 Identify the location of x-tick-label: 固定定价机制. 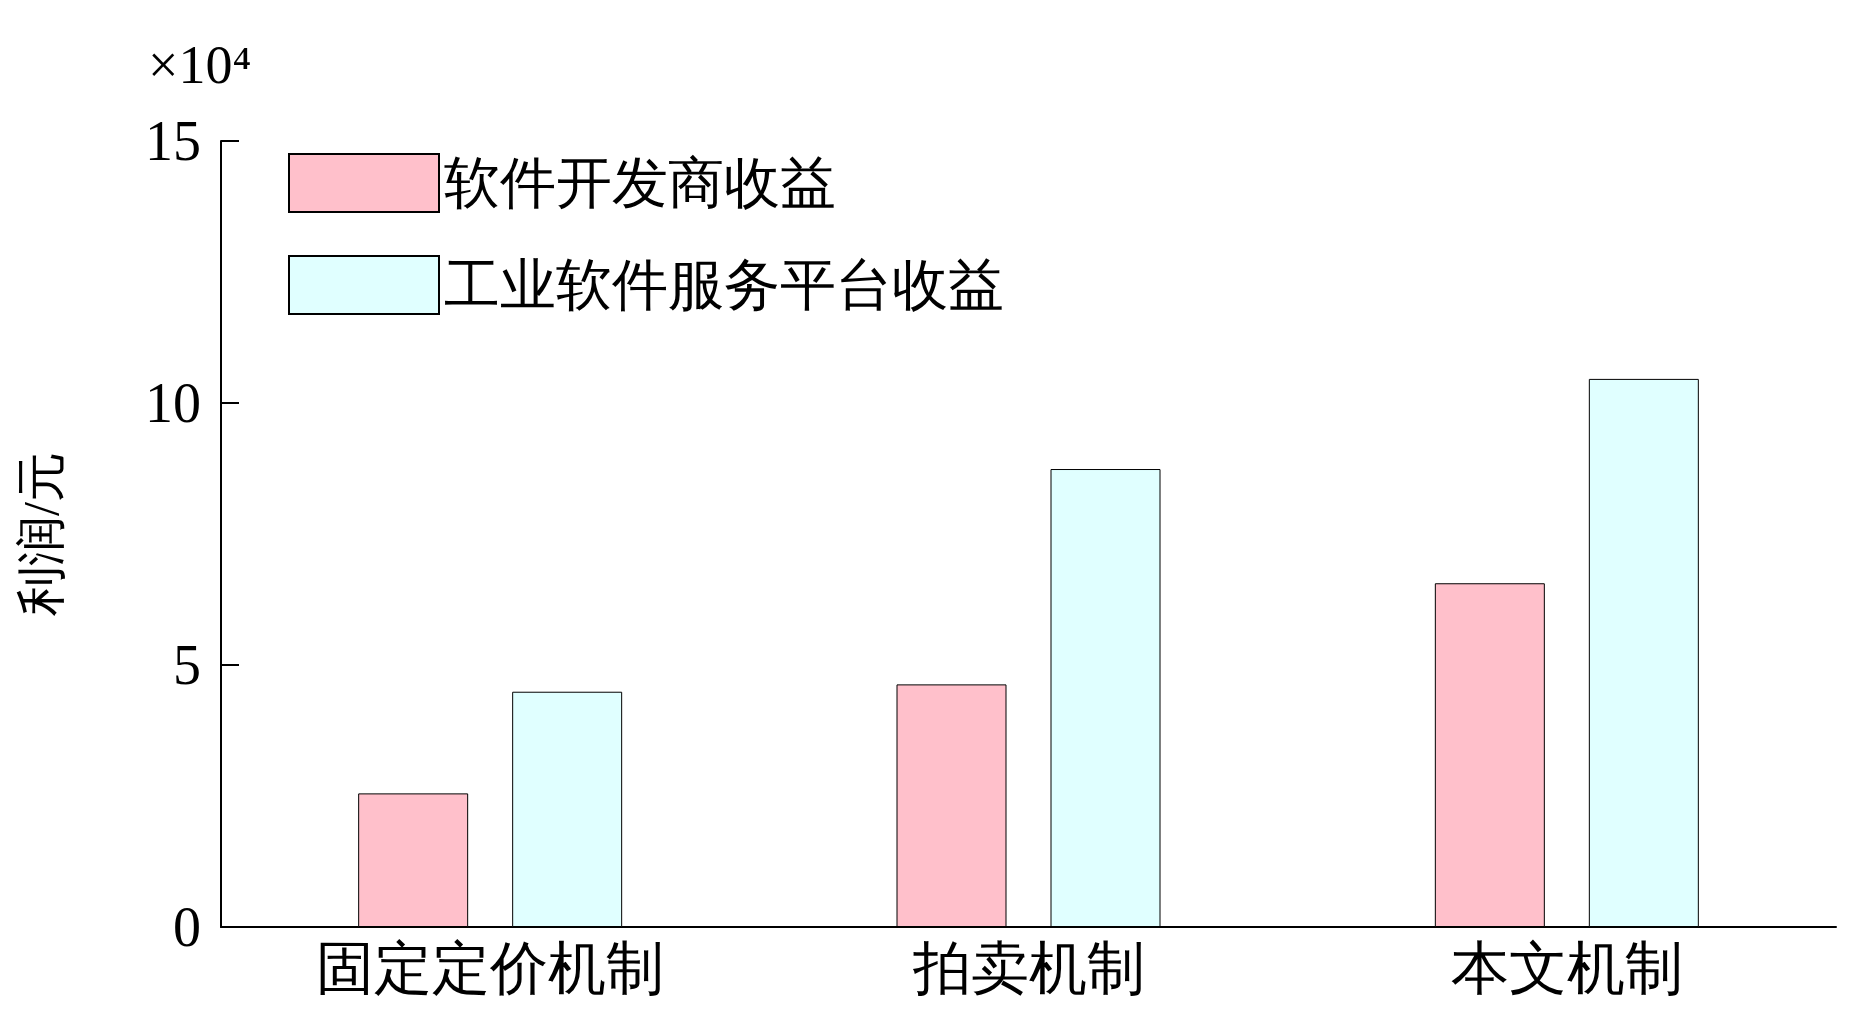
(490, 968).